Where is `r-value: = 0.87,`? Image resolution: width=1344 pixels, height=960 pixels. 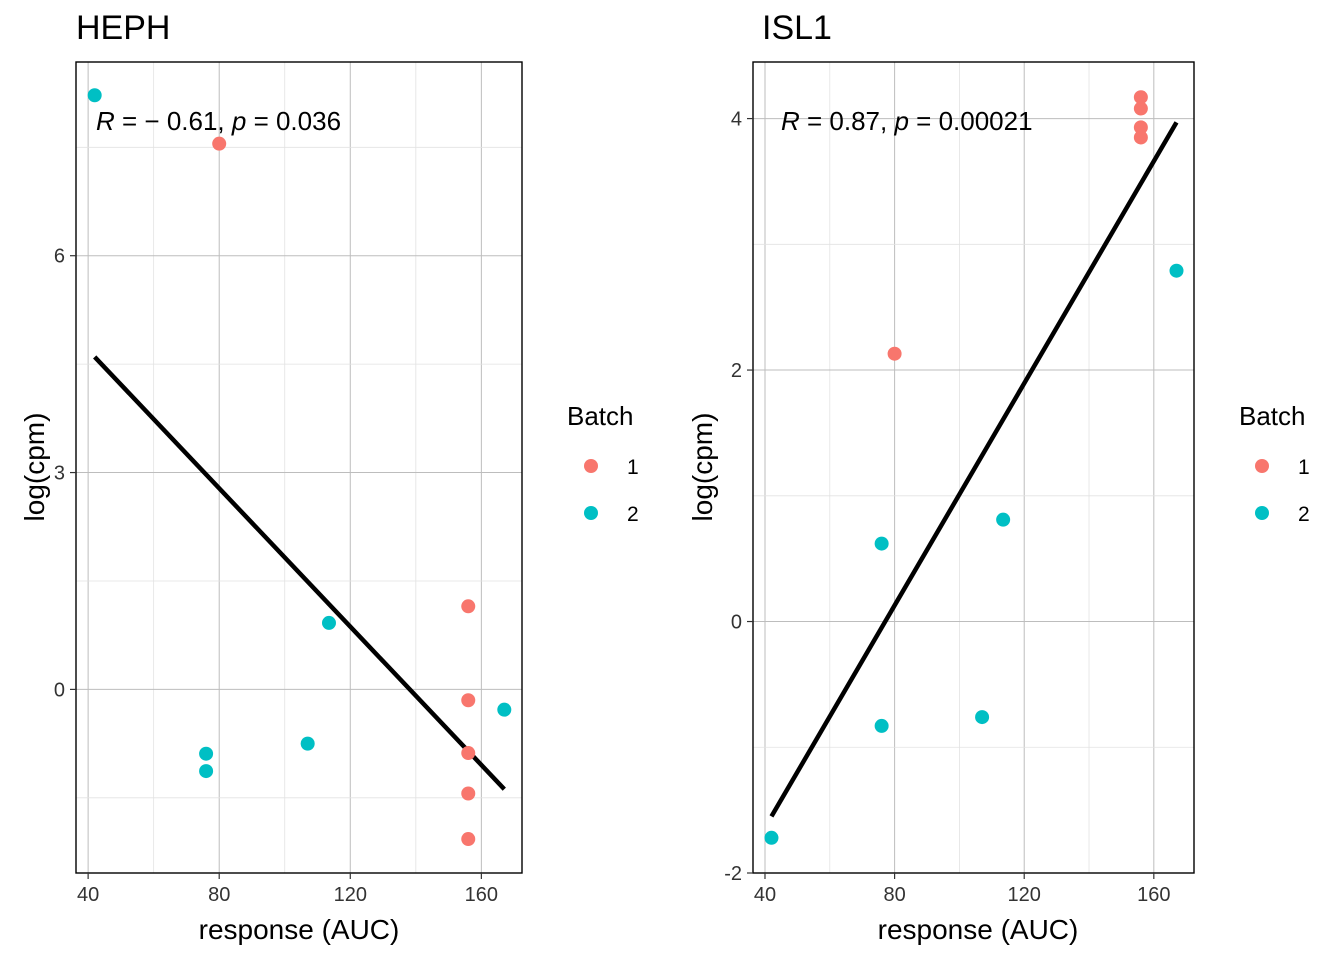
r-value: = 0.87, is located at coordinates (847, 121).